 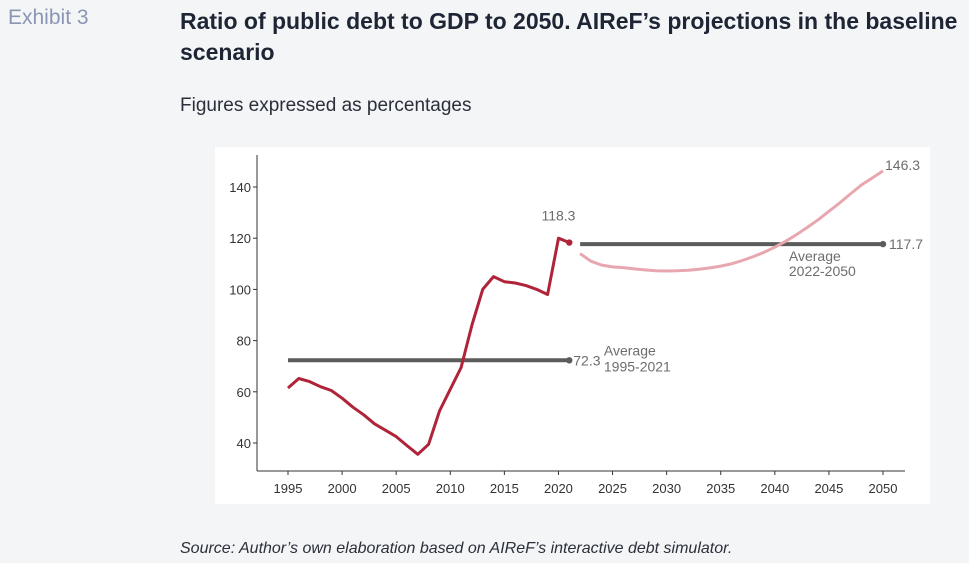 I want to click on x-tick-label: 1995, so click(x=288, y=488).